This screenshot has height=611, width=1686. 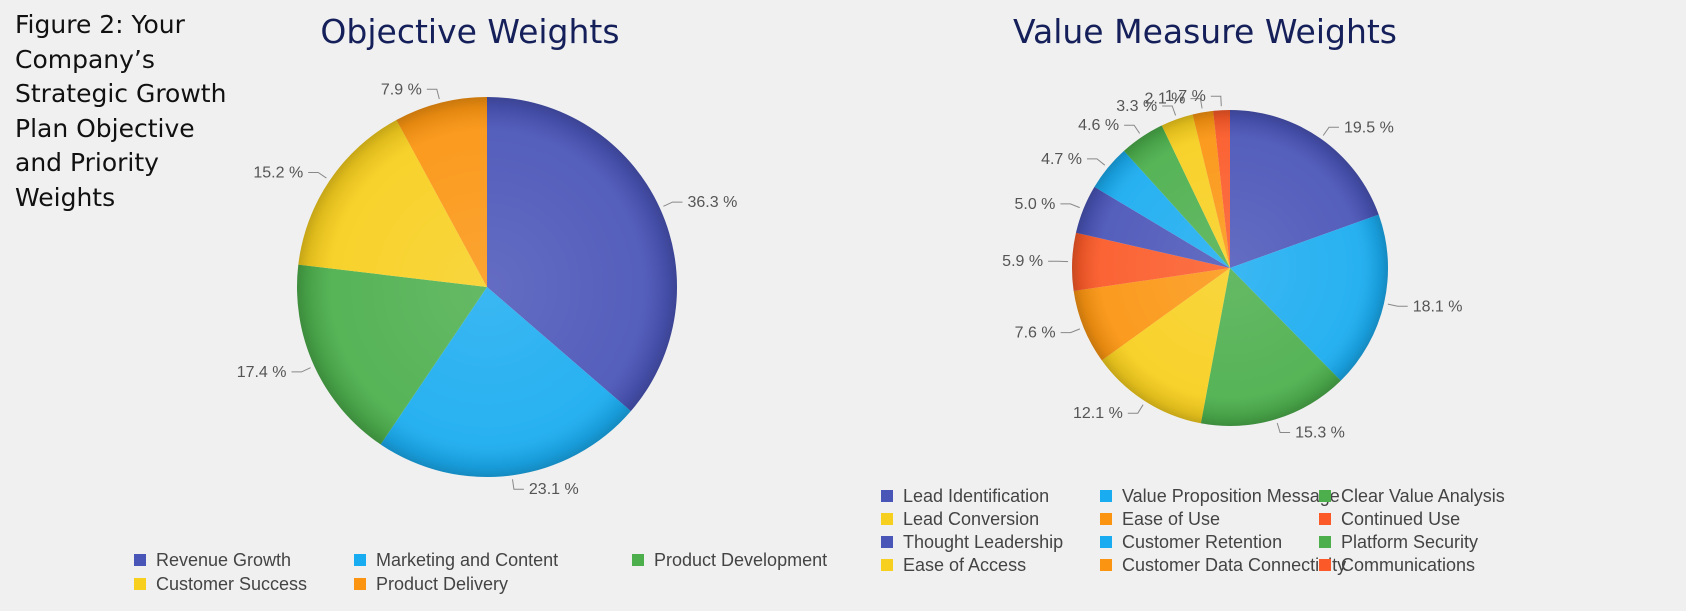 I want to click on legend-label: Lead Identification, so click(x=976, y=496).